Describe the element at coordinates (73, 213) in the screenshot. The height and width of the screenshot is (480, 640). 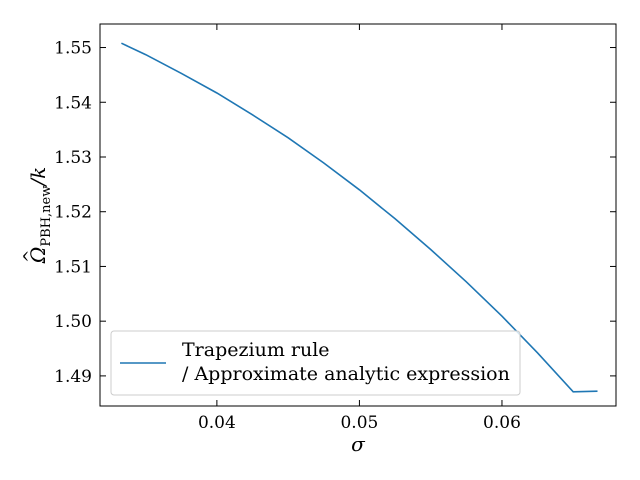
I see `y-tick-label: 1.52` at that location.